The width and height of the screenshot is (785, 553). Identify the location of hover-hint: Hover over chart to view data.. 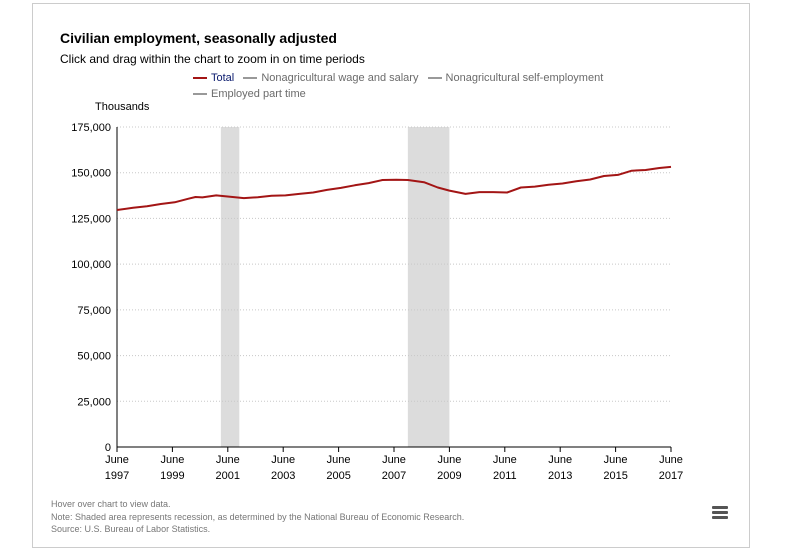
(111, 504).